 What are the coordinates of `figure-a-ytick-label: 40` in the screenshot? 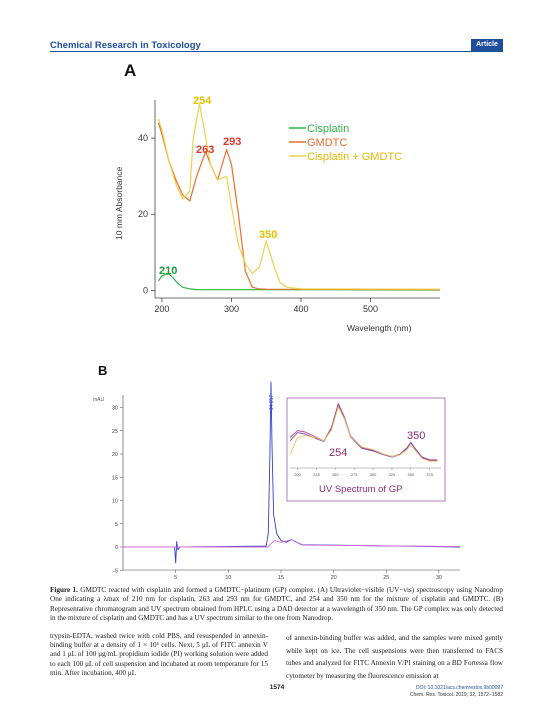 It's located at (143, 138).